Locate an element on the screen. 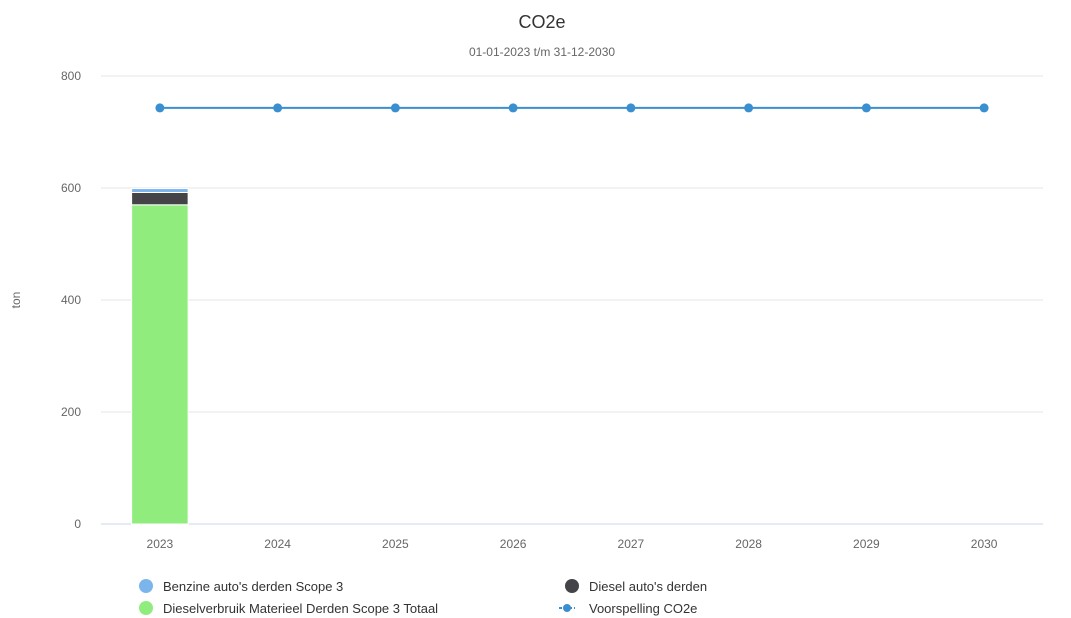 The image size is (1071, 618). chart-subtitle: 01-01-2023 t/m 31-12-2030 is located at coordinates (542, 52).